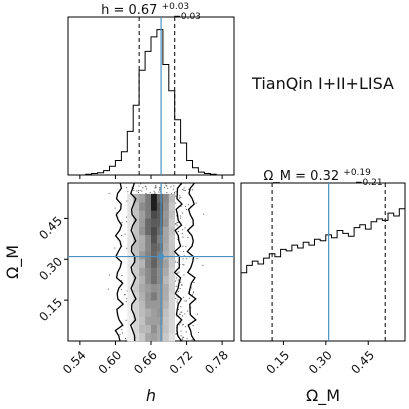  I want to click on dataset-label: TianQin I+II+LISA, so click(322, 83).